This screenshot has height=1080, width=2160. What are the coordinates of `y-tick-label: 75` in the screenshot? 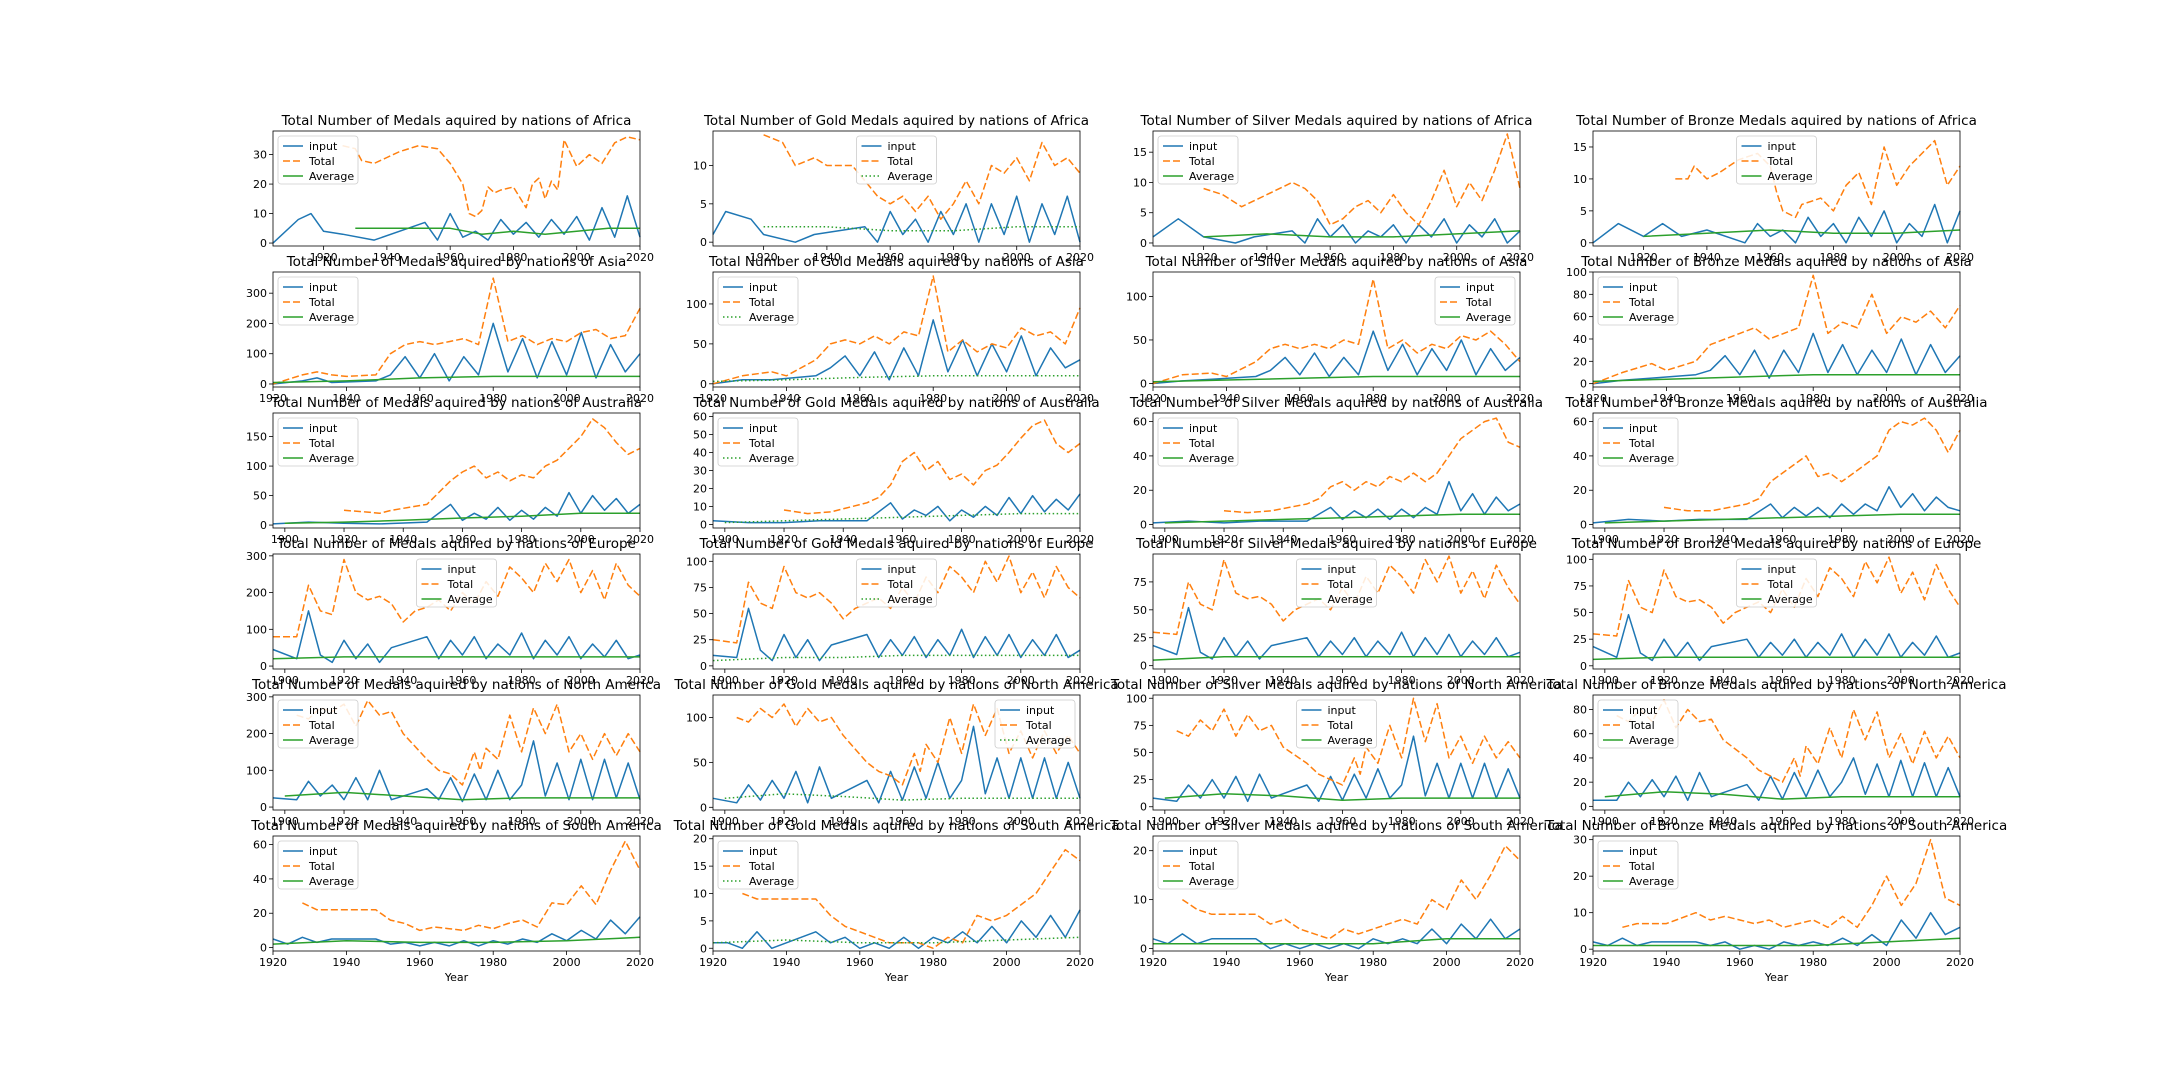 It's located at (1140, 725).